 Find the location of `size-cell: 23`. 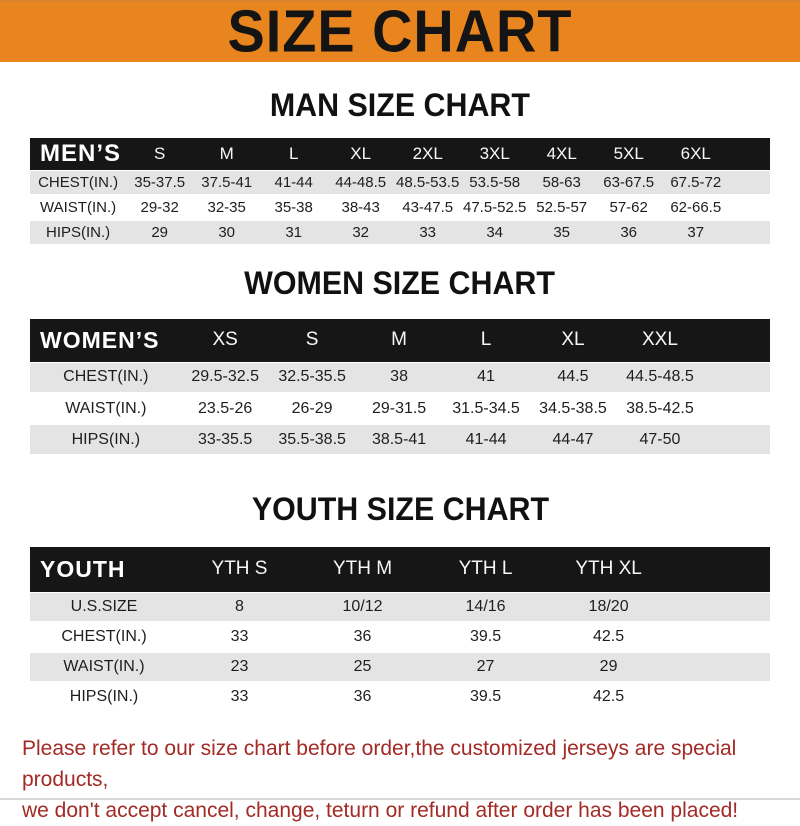

size-cell: 23 is located at coordinates (240, 667).